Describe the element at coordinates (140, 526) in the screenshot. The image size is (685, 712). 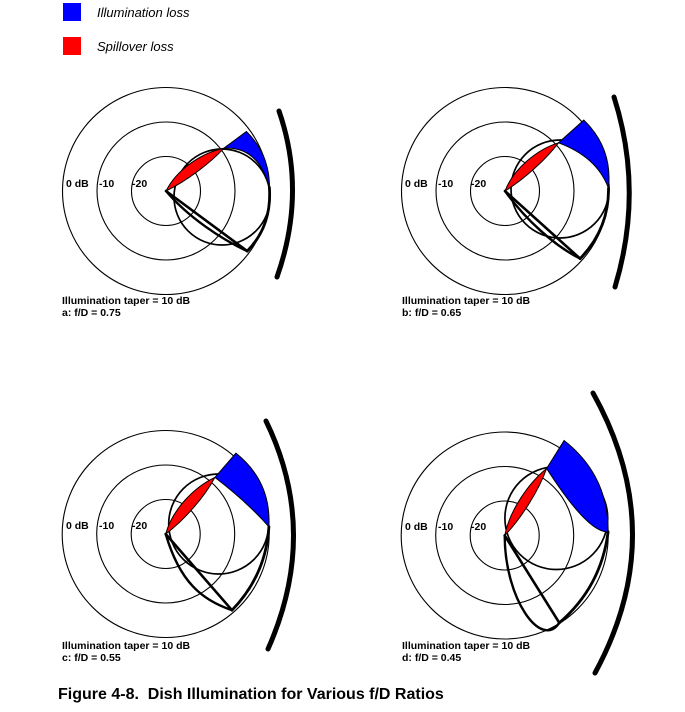
I see `plot-c-scale-label-20db: -20` at that location.